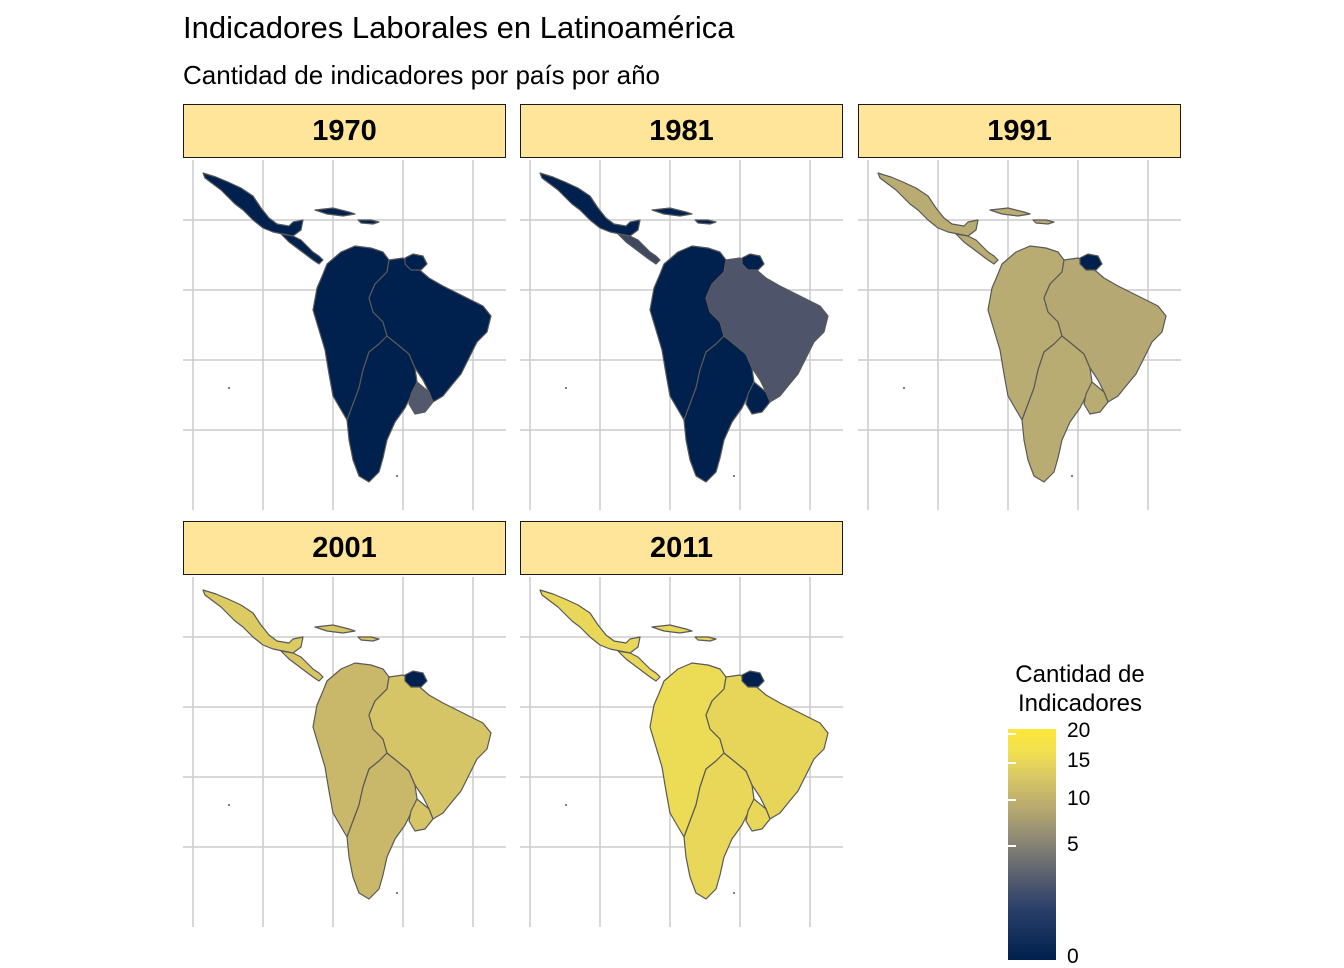 The image size is (1344, 968). What do you see at coordinates (681, 752) in the screenshot?
I see `map-panel-2011` at bounding box center [681, 752].